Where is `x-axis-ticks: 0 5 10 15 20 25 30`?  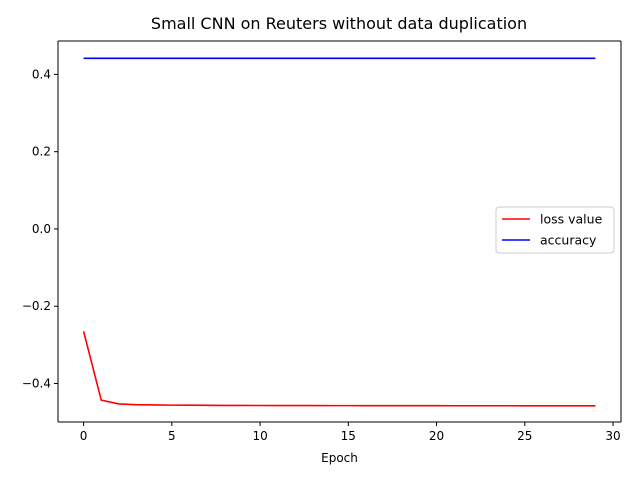 x-axis-ticks: 0 5 10 15 20 25 30 is located at coordinates (350, 432).